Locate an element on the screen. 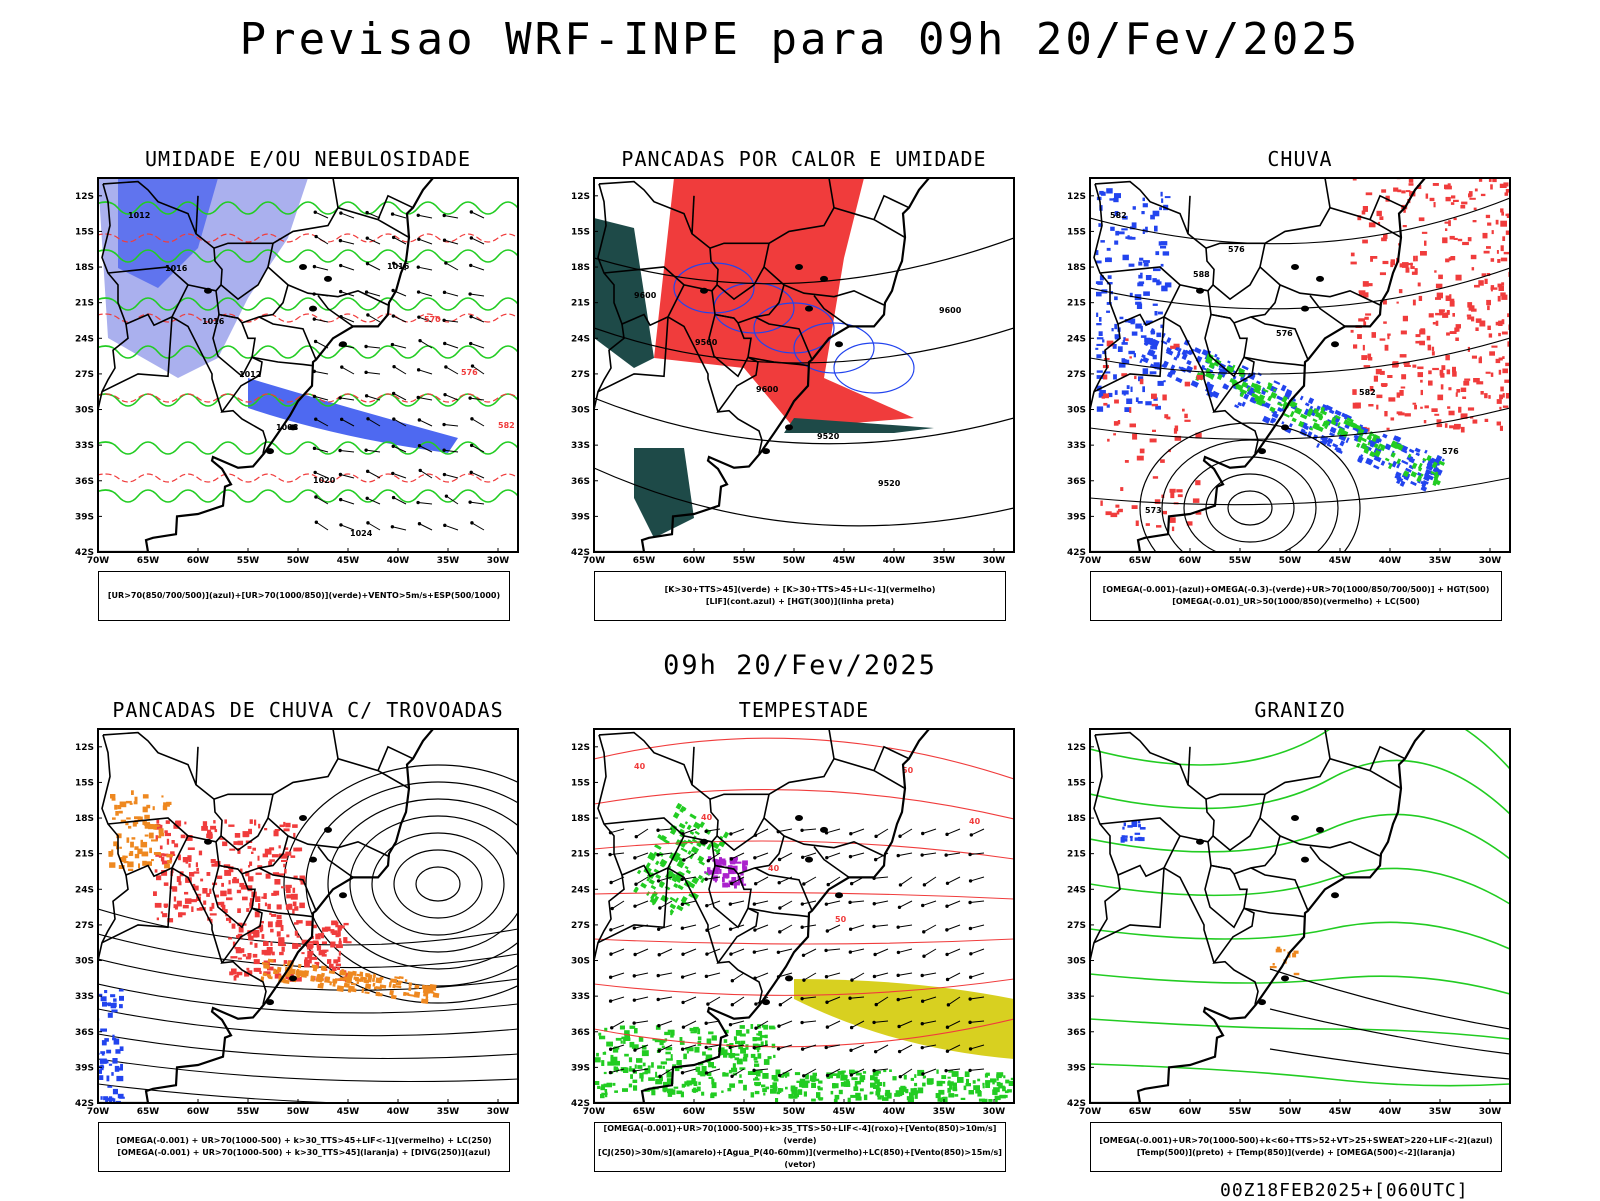 The width and height of the screenshot is (1600, 1201). contour-label: 588 is located at coordinates (1201, 274).